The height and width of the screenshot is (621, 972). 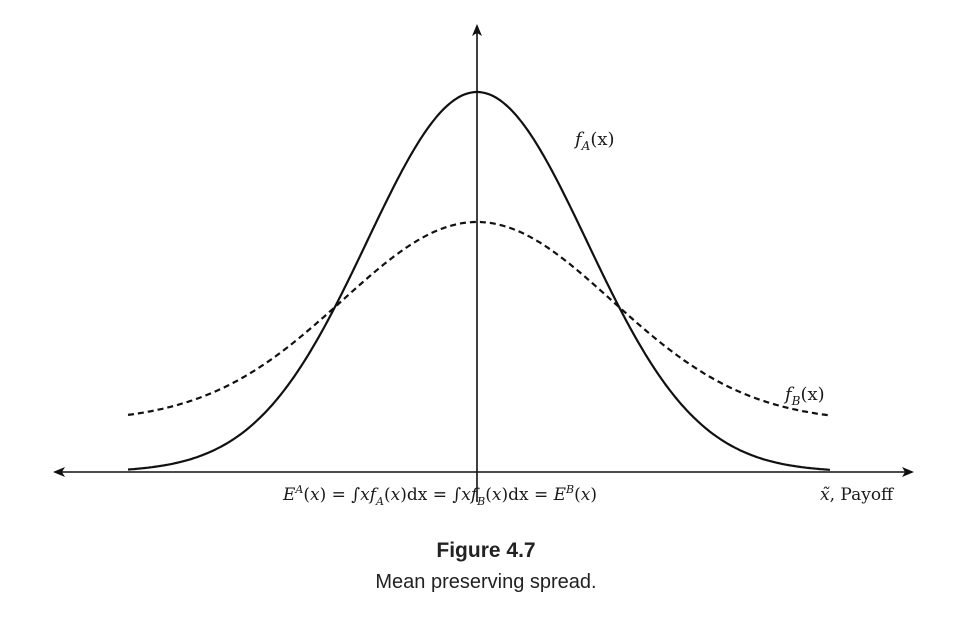 I want to click on figure-caption-title: Figure 4.7, so click(x=486, y=550).